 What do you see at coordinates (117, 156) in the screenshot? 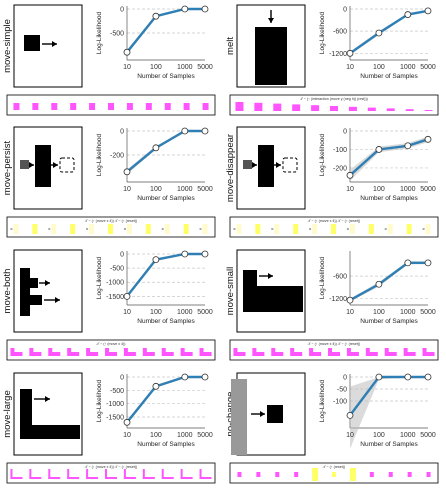
I see `y-tick-label: -200` at bounding box center [117, 156].